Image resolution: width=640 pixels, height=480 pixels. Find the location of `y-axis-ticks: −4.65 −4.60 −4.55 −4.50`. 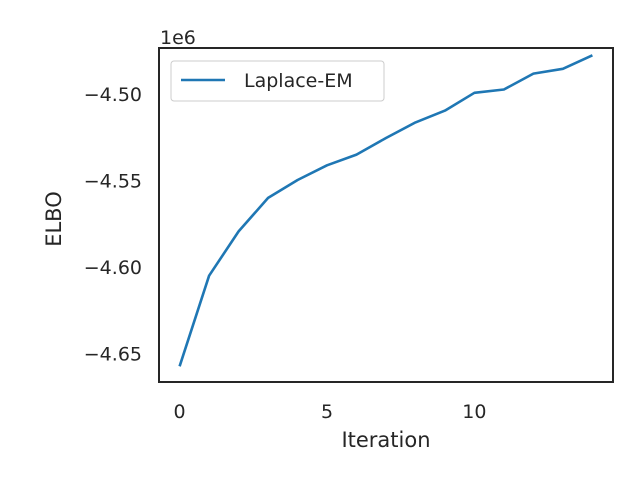

y-axis-ticks: −4.65 −4.60 −4.55 −4.50 is located at coordinates (113, 224).